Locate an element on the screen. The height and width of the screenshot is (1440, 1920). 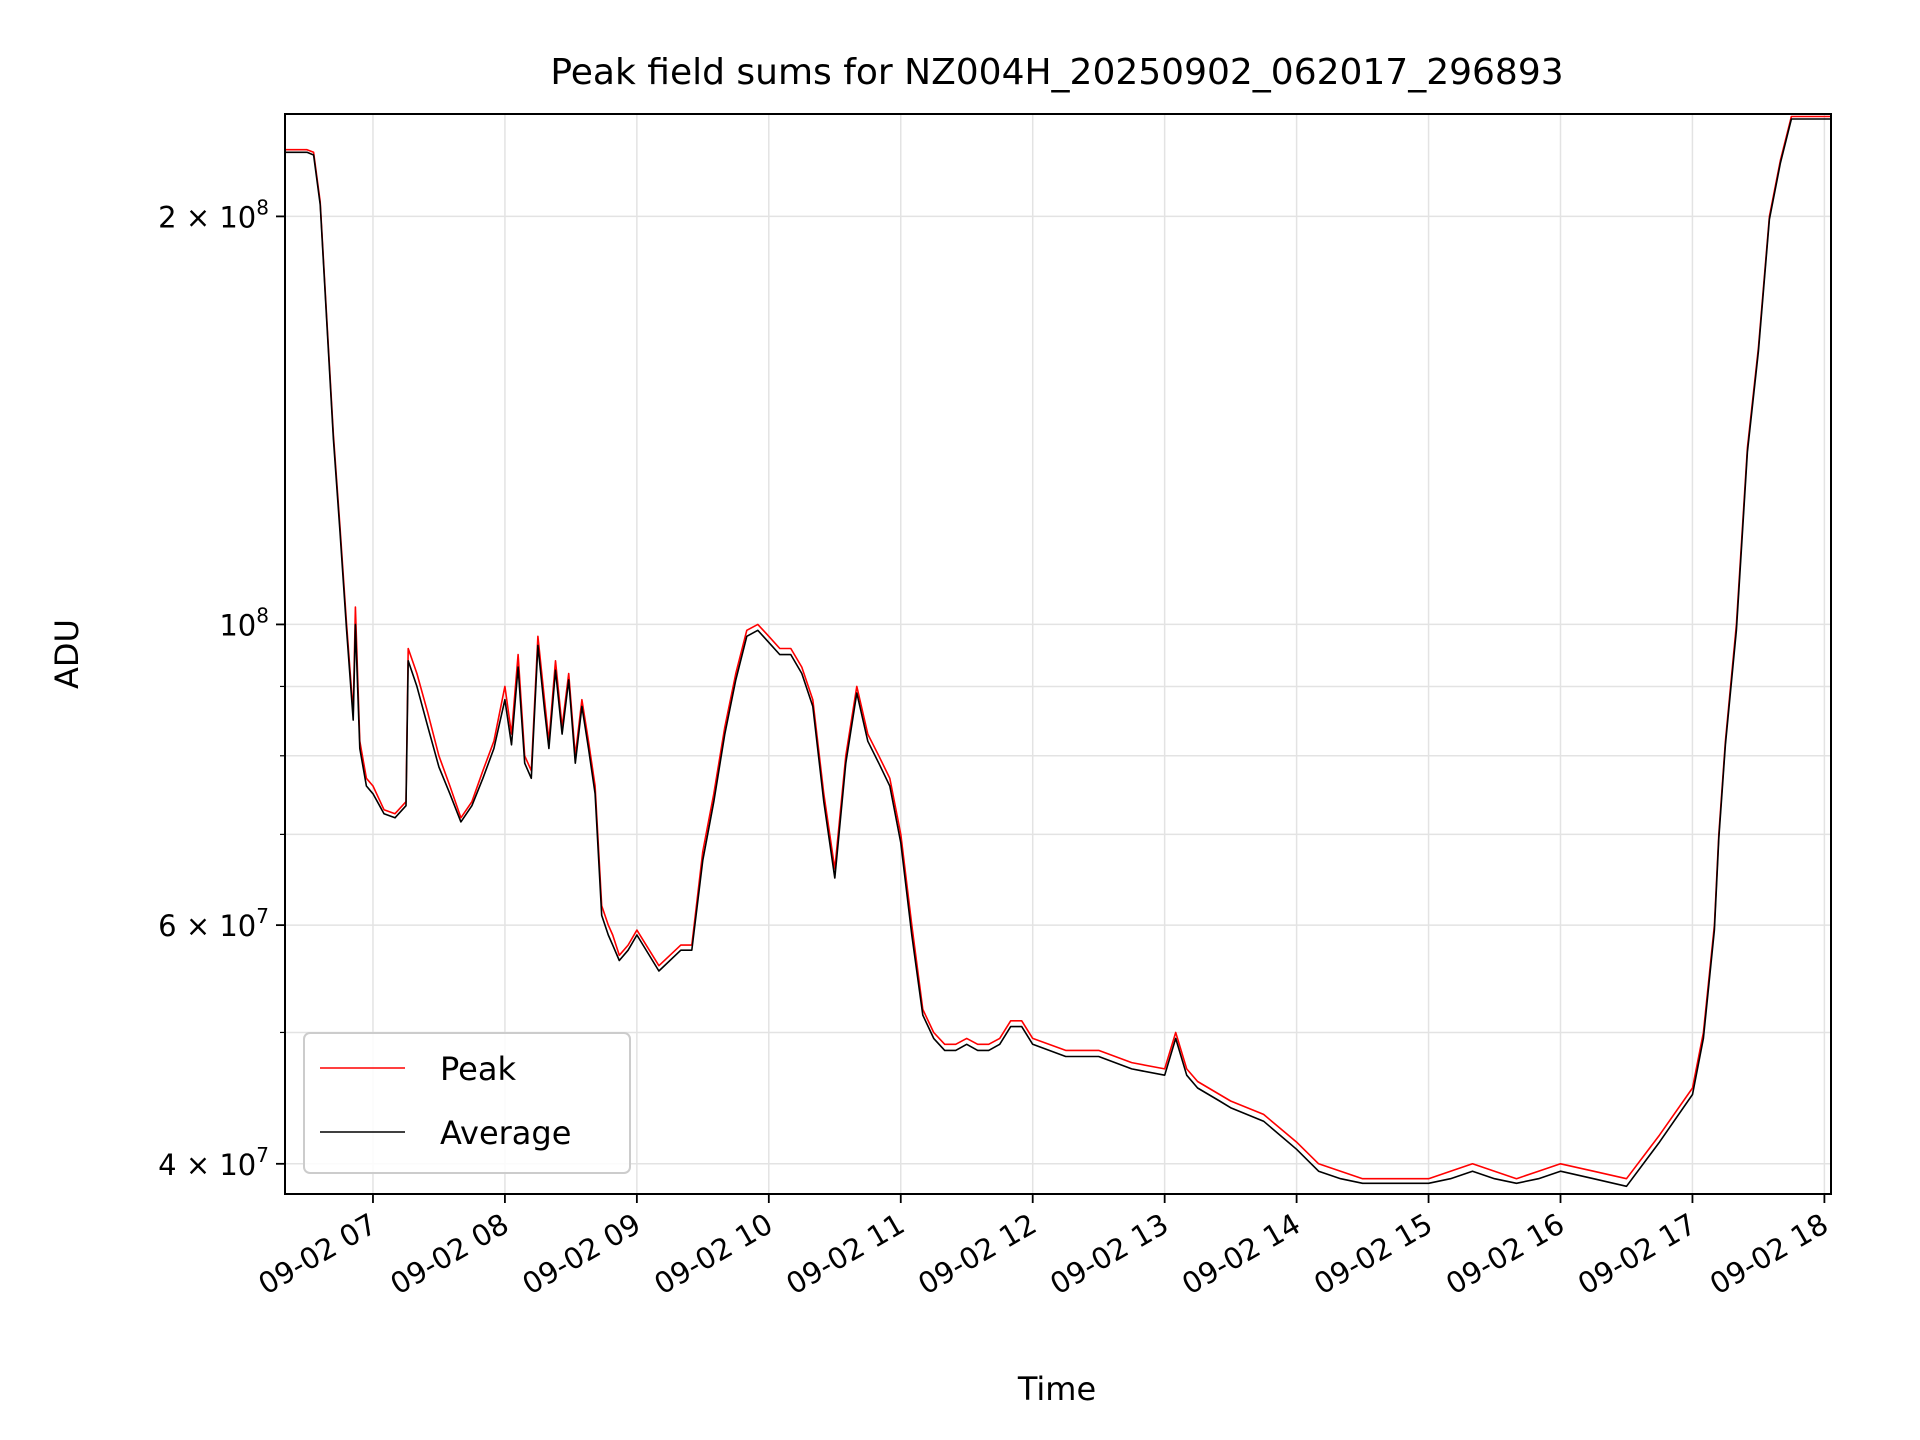
y-axis-label: ADU is located at coordinates (67, 654).